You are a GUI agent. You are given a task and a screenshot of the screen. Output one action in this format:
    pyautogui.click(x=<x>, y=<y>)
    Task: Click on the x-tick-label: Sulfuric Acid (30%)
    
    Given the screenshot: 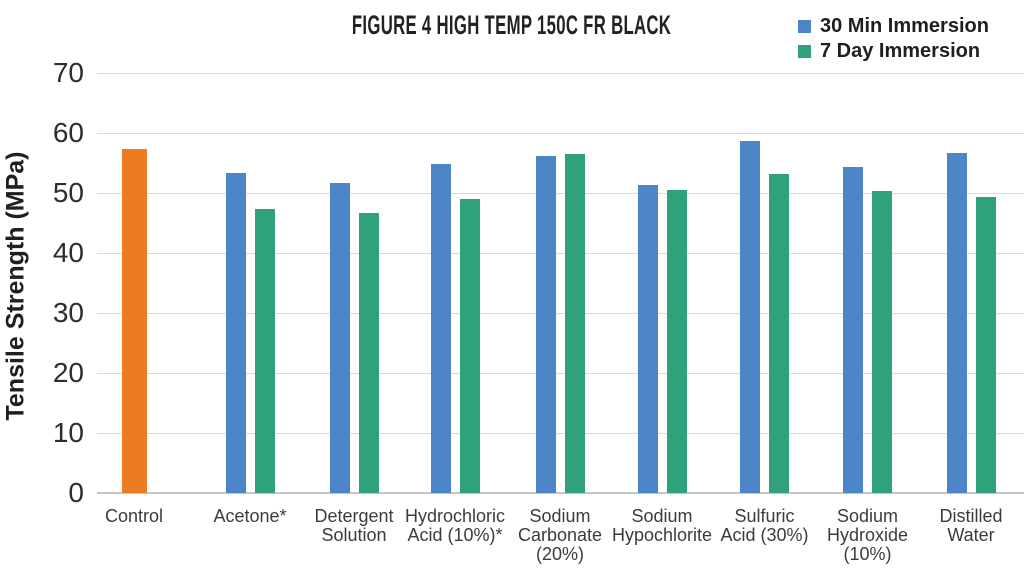 What is the action you would take?
    pyautogui.click(x=764, y=525)
    